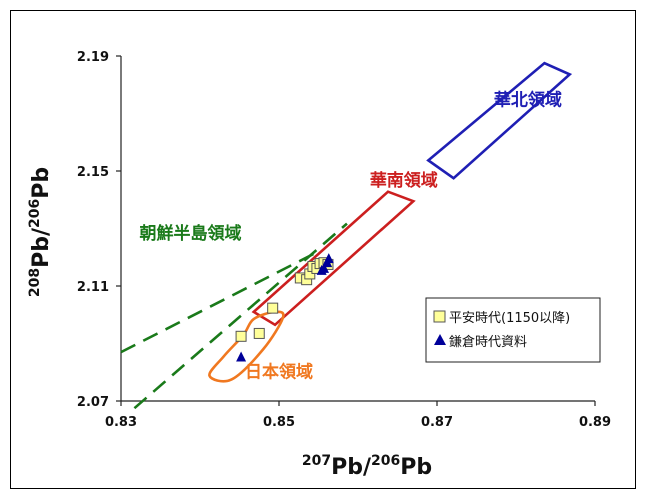 The height and width of the screenshot is (494, 651). I want to click on y-label-base1: Pb/, so click(41, 247).